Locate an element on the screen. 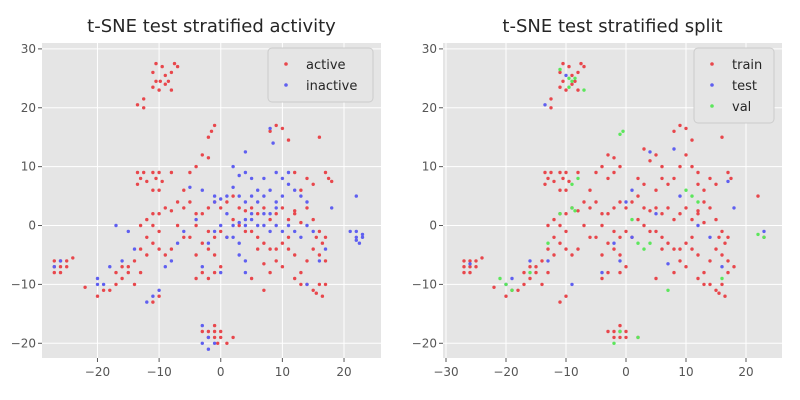 This screenshot has width=800, height=400. y-tick-label: −10 is located at coordinates (424, 284).